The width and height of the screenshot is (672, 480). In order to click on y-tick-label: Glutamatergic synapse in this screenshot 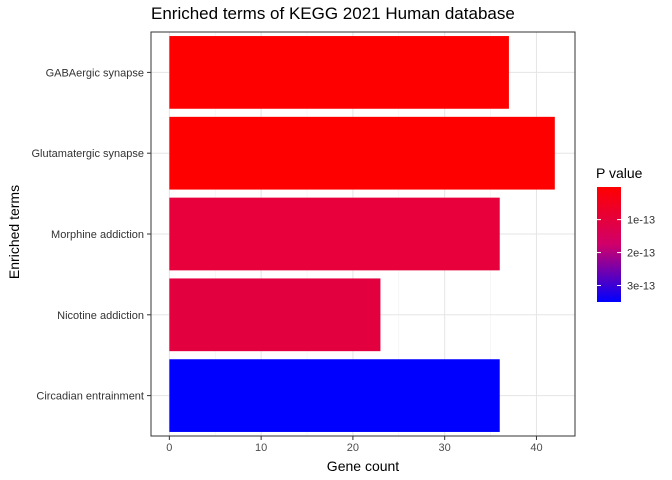, I will do `click(88, 154)`.